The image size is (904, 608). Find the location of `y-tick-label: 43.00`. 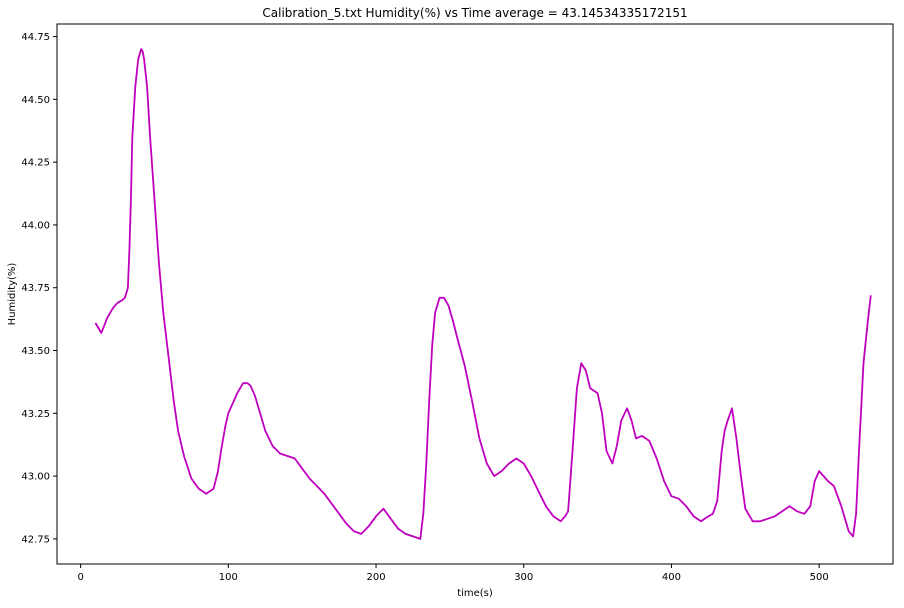

y-tick-label: 43.00 is located at coordinates (35, 477).